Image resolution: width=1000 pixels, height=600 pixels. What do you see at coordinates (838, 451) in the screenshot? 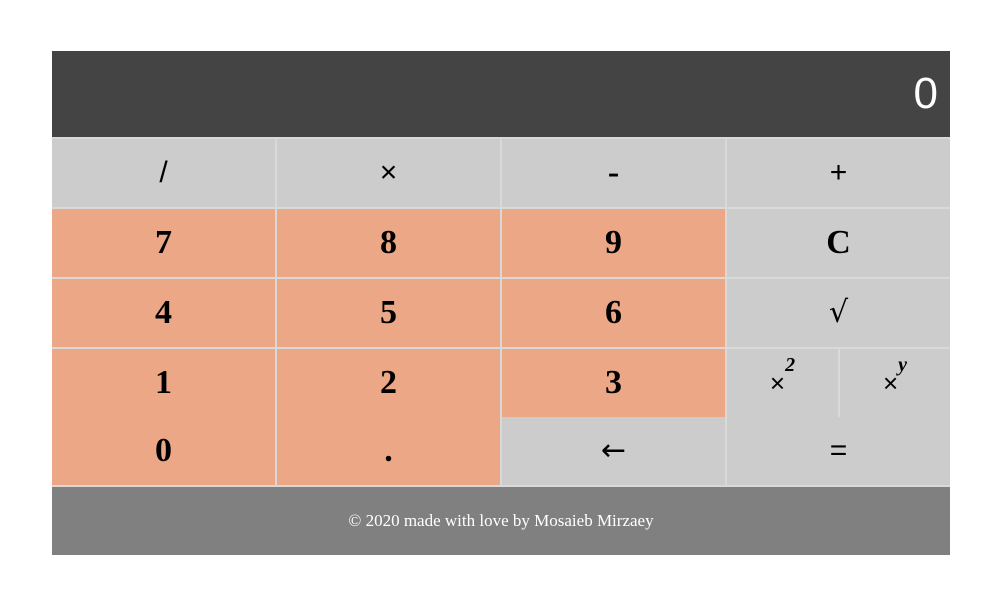
I see `equals-button: =` at bounding box center [838, 451].